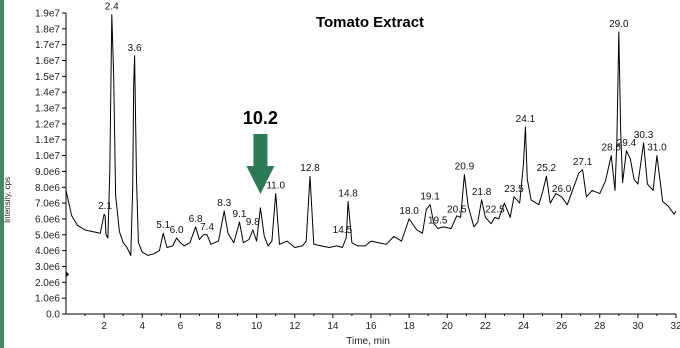  Describe the element at coordinates (112, 7) in the screenshot. I see `peak-label: 2.4` at that location.